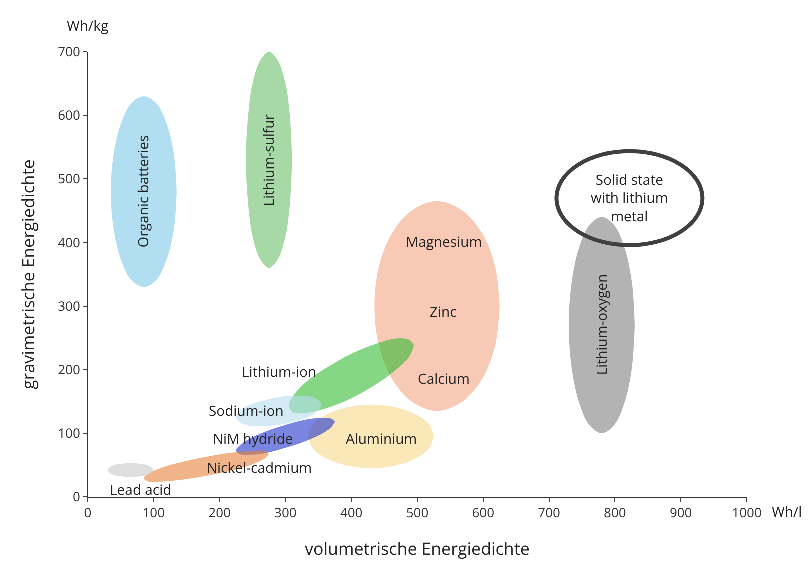  Describe the element at coordinates (69, 433) in the screenshot. I see `y-tick-label: 100` at that location.